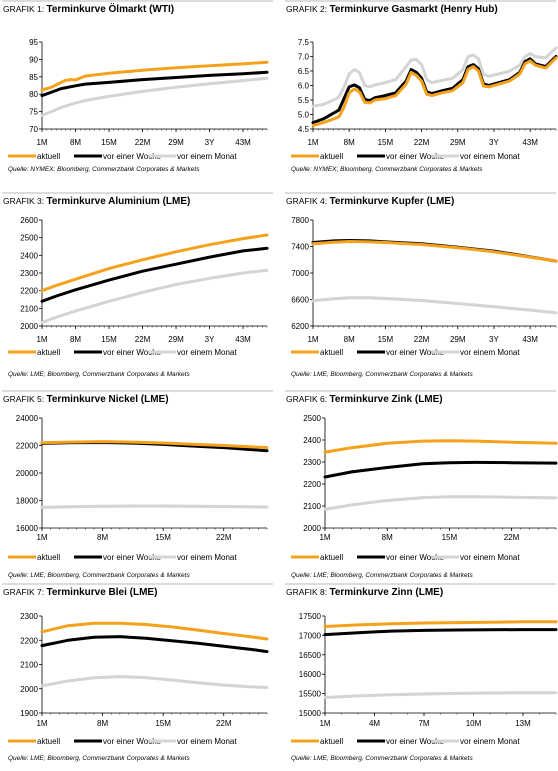 The image size is (558, 771). What do you see at coordinates (304, 86) in the screenshot?
I see `y-tick-label: 6.0` at bounding box center [304, 86].